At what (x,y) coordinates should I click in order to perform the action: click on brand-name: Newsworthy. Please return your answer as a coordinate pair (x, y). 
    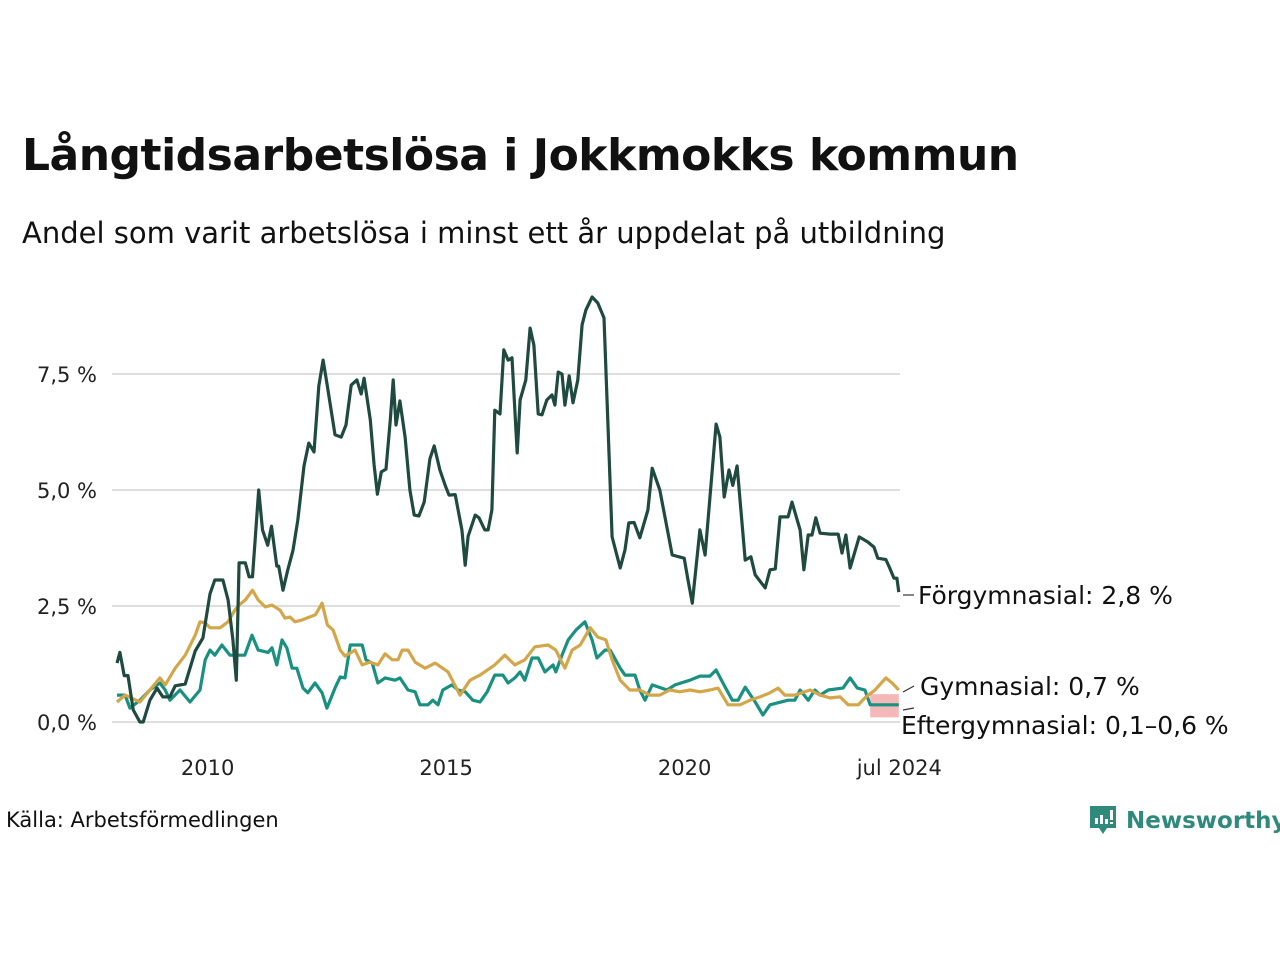
    Looking at the image, I should click on (1203, 821).